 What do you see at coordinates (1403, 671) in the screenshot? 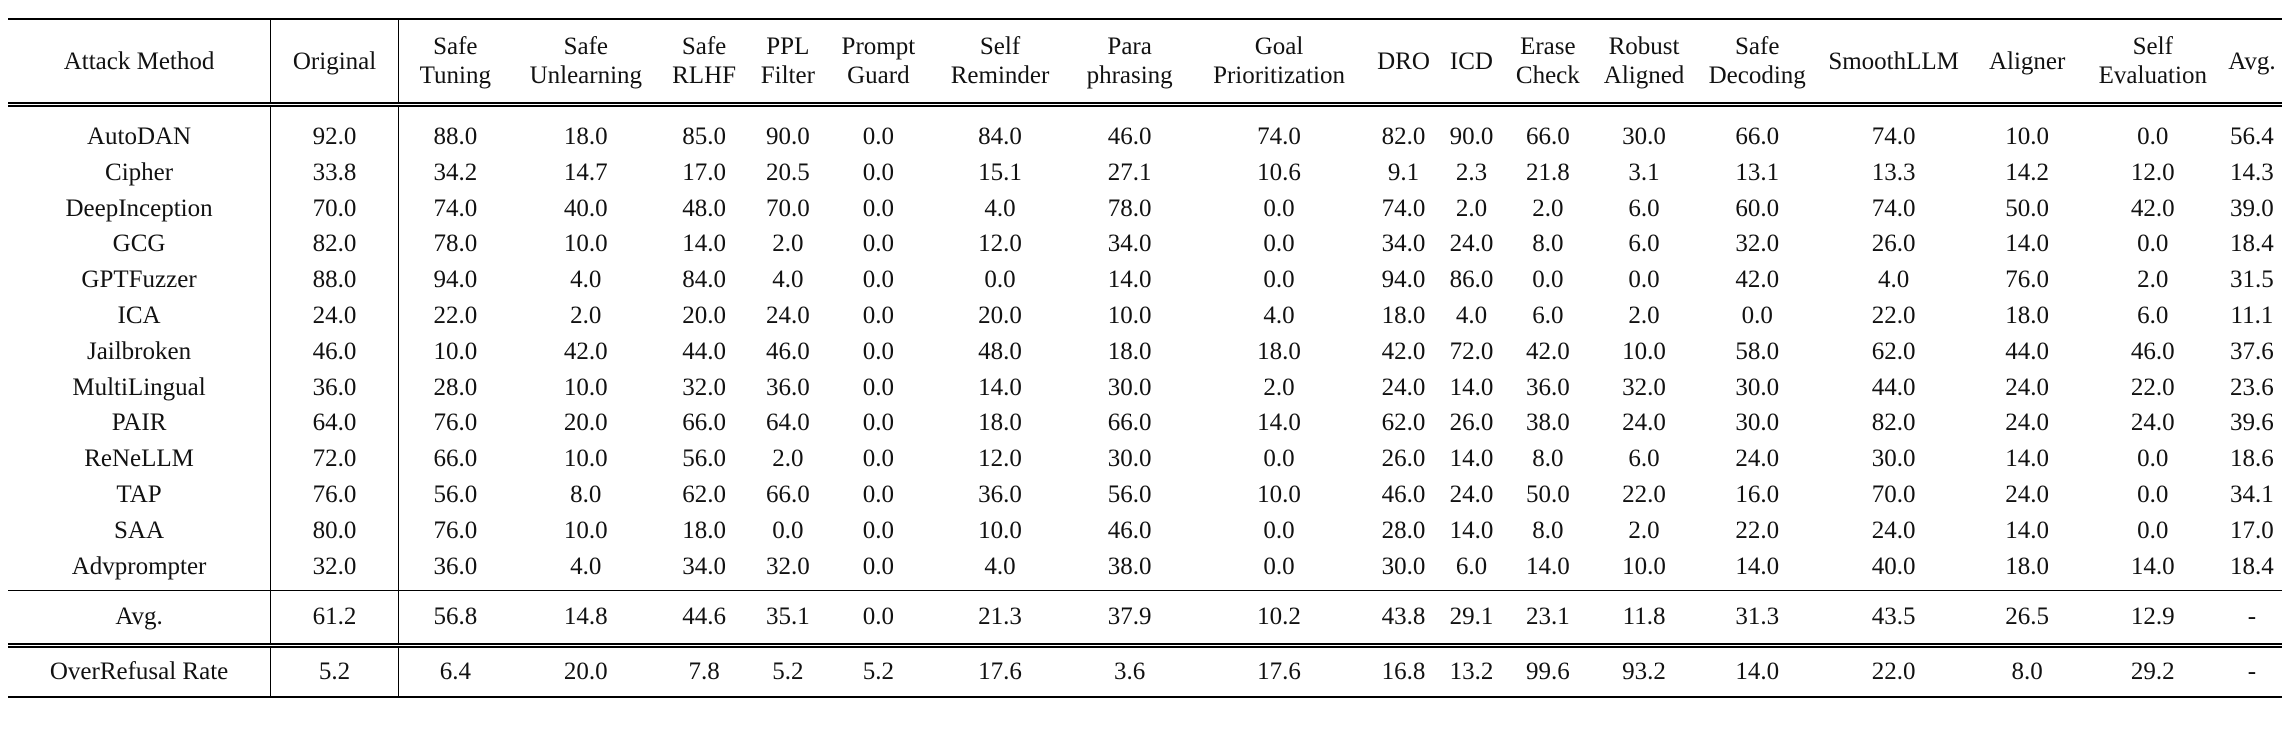
I see `table-cell: 16.8` at bounding box center [1403, 671].